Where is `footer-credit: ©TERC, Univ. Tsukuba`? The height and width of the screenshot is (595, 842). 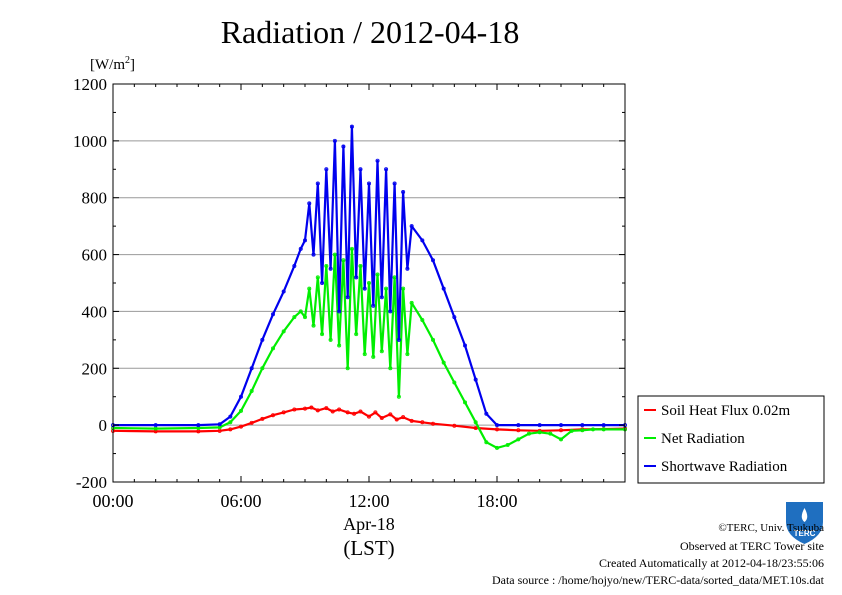
footer-credit: ©TERC, Univ. Tsukuba is located at coordinates (771, 528).